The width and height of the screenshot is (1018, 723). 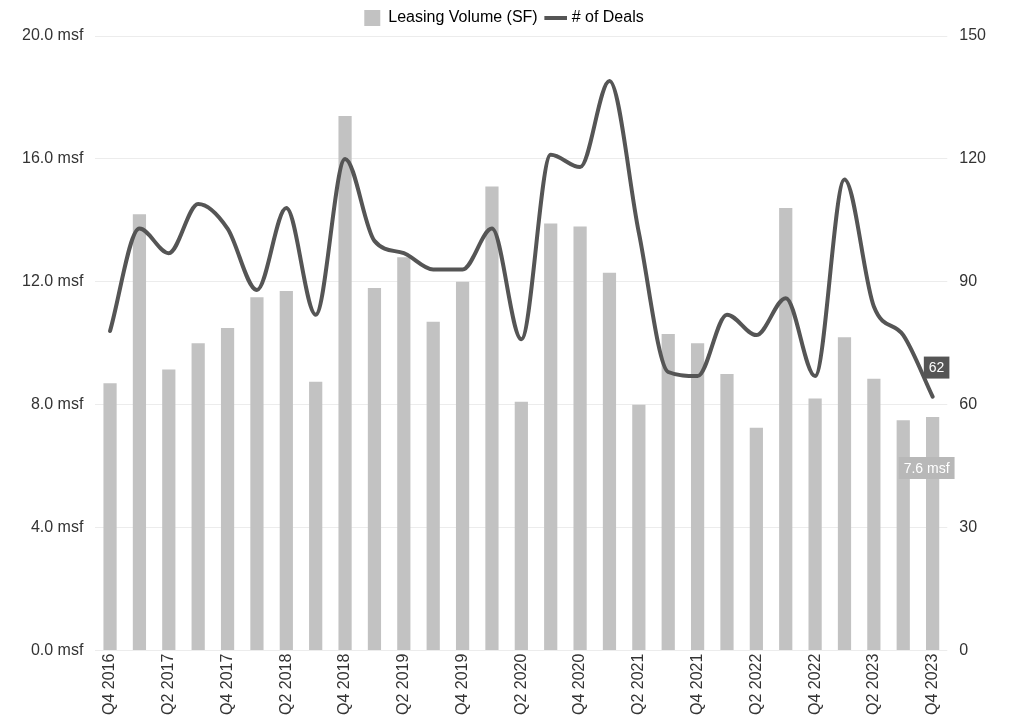 I want to click on x-tick-label: Q2 2020, so click(x=520, y=684).